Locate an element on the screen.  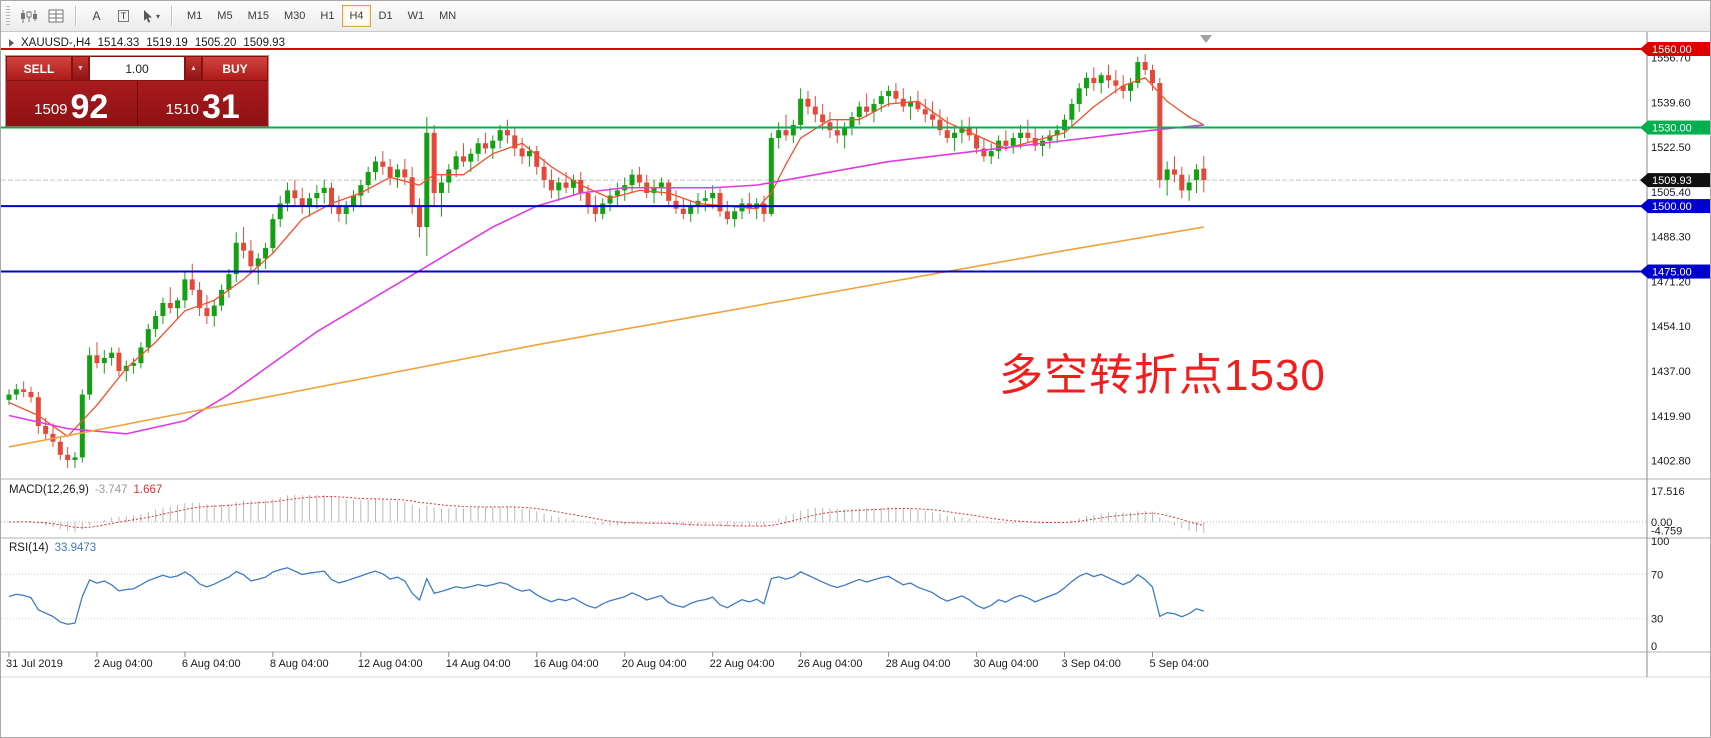
axis-label: 30 Aug 04:00 is located at coordinates (1006, 664).